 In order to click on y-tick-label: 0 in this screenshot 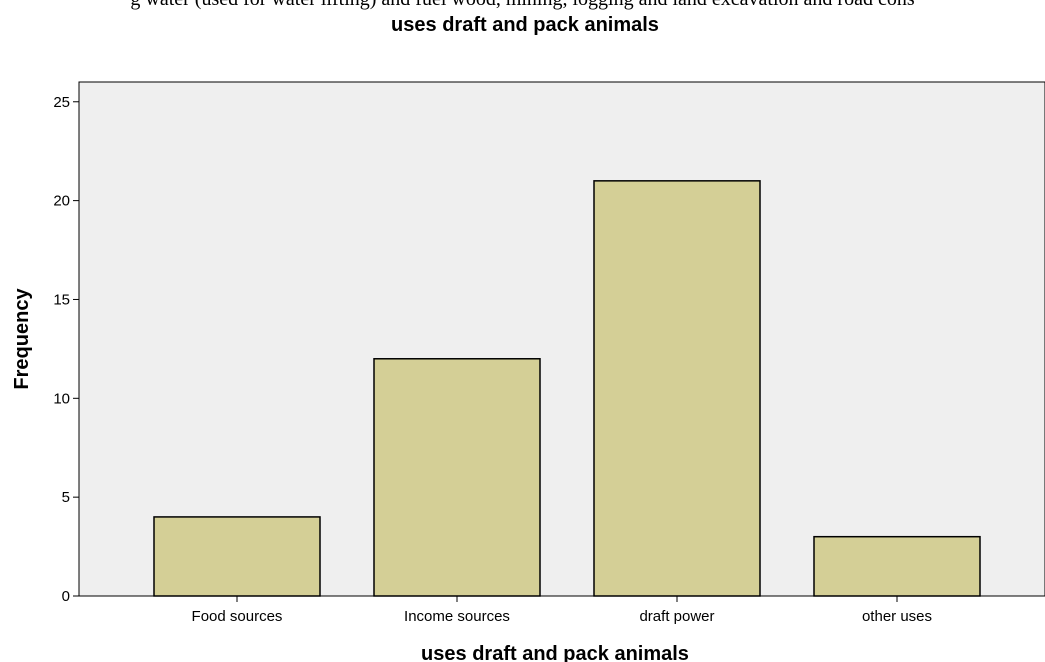, I will do `click(66, 596)`.